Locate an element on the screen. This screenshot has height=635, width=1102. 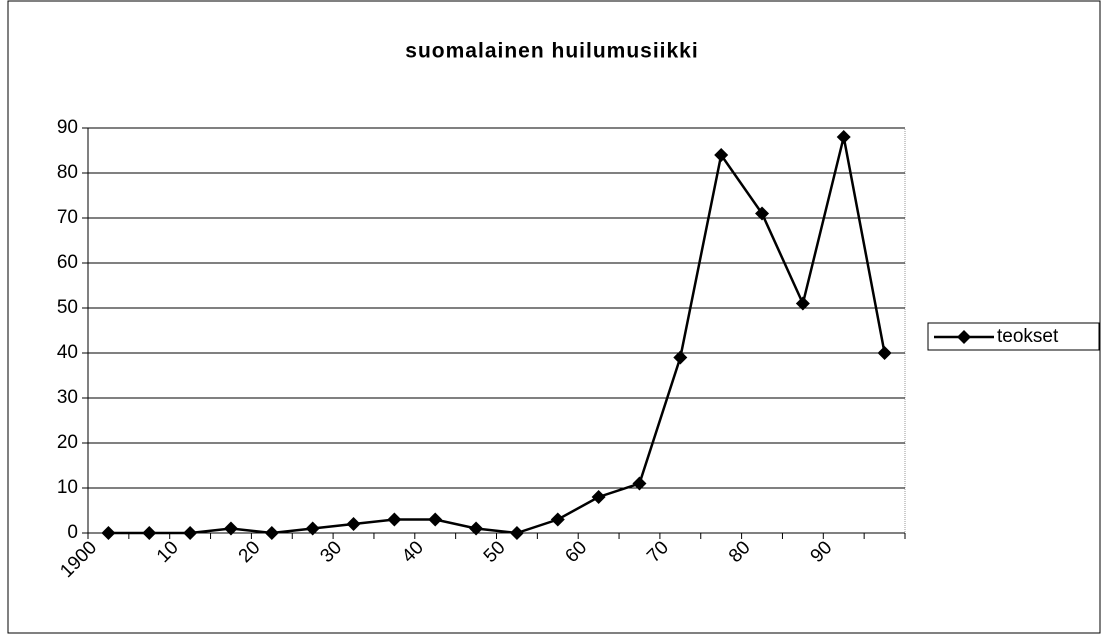
y-tick-label: 50 is located at coordinates (67, 307).